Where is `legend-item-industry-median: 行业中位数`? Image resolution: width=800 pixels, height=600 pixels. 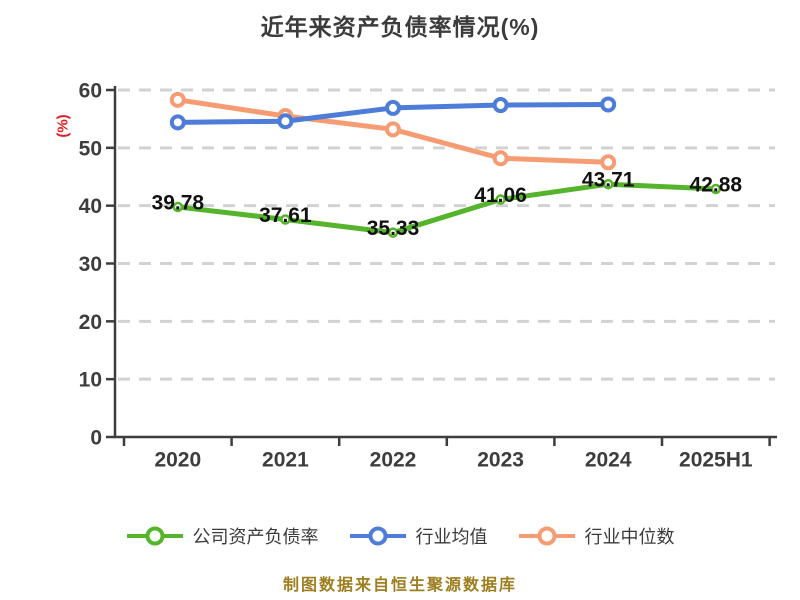
legend-item-industry-median: 行业中位数 is located at coordinates (596, 536).